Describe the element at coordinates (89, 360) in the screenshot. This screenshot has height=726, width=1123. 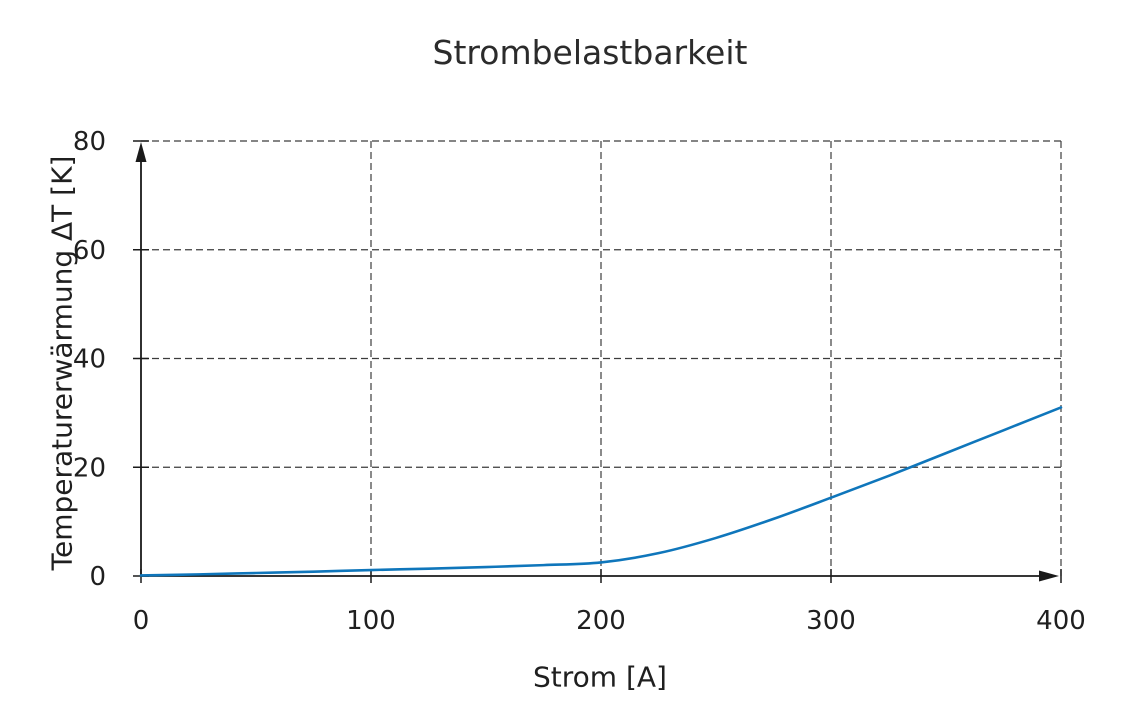
I see `y-tick-label: 40` at that location.